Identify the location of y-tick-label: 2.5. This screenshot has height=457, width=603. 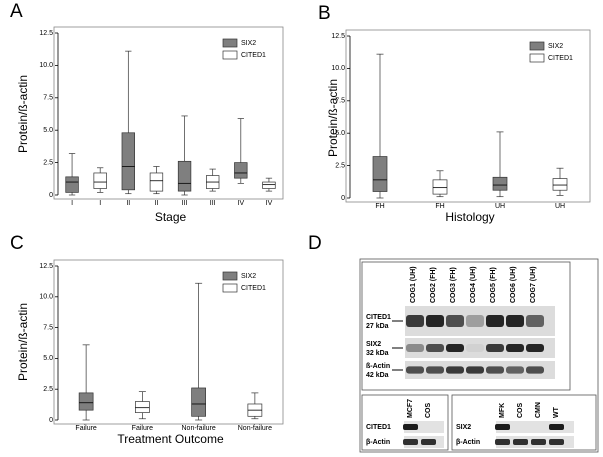
(48, 389).